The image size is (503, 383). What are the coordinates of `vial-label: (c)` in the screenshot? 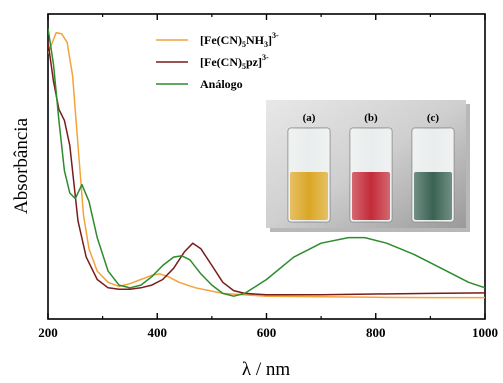 It's located at (433, 118).